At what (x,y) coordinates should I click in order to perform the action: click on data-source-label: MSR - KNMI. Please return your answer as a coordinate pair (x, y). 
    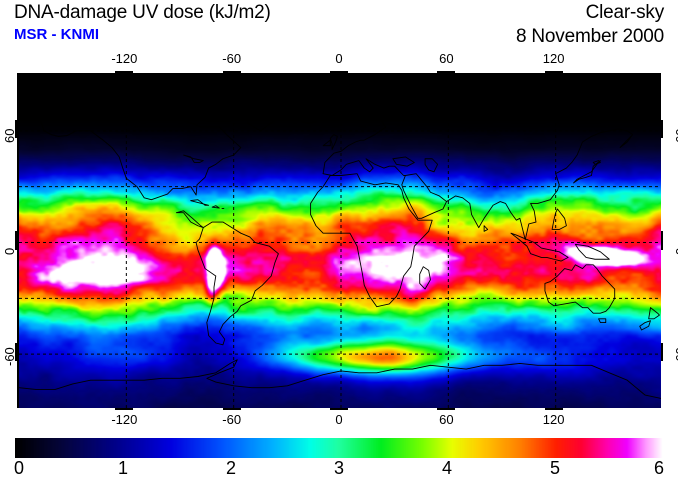
    Looking at the image, I should click on (56, 34).